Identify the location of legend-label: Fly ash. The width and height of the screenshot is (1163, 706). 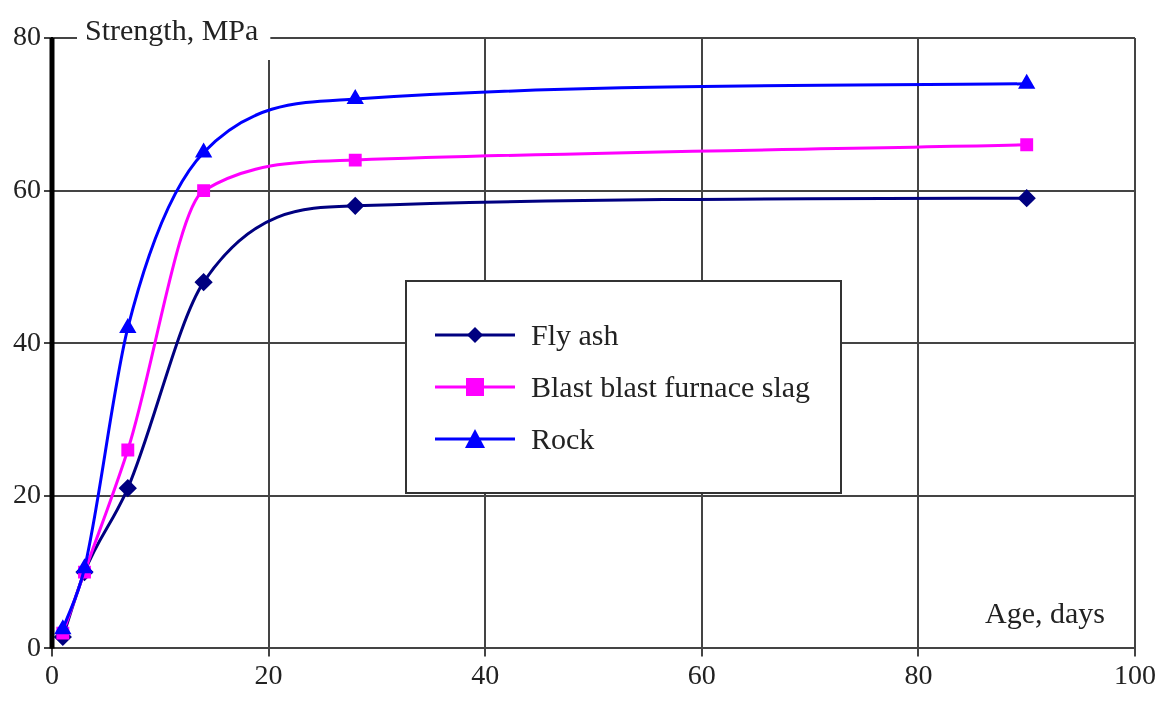
(575, 335).